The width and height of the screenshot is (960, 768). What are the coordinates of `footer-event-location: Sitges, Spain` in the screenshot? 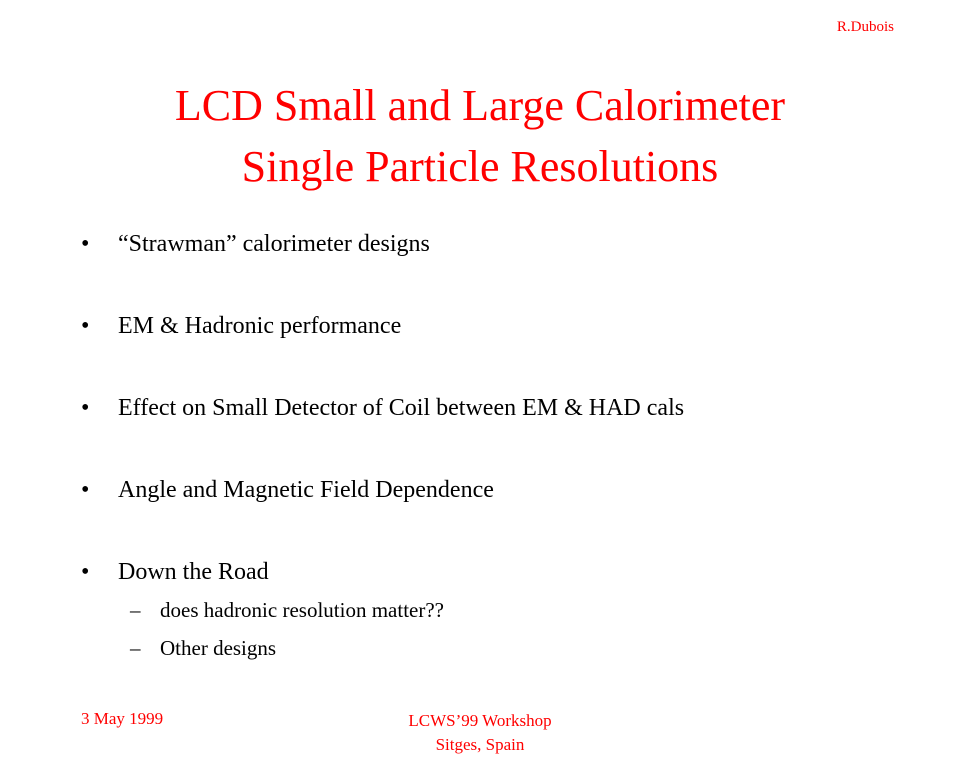 It's located at (480, 744).